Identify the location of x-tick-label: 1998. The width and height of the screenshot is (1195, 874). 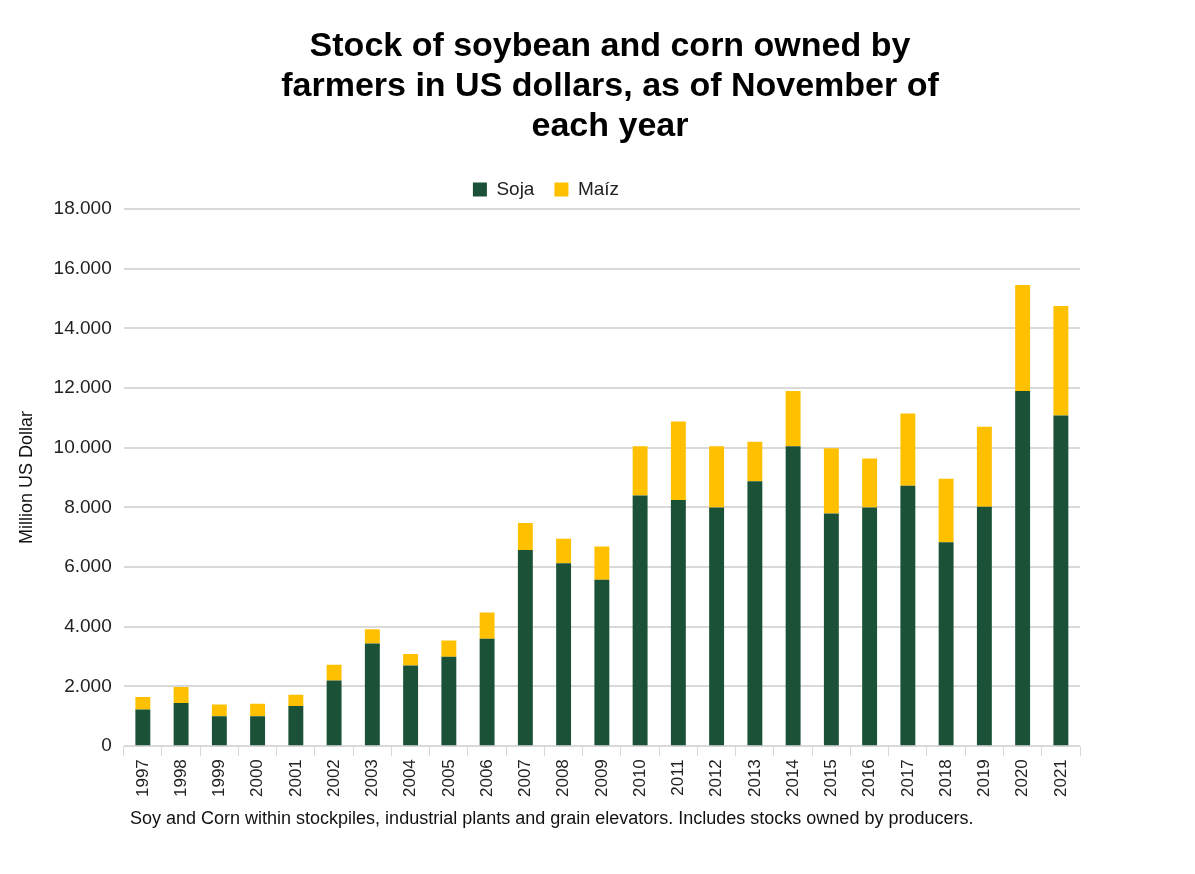
(180, 778).